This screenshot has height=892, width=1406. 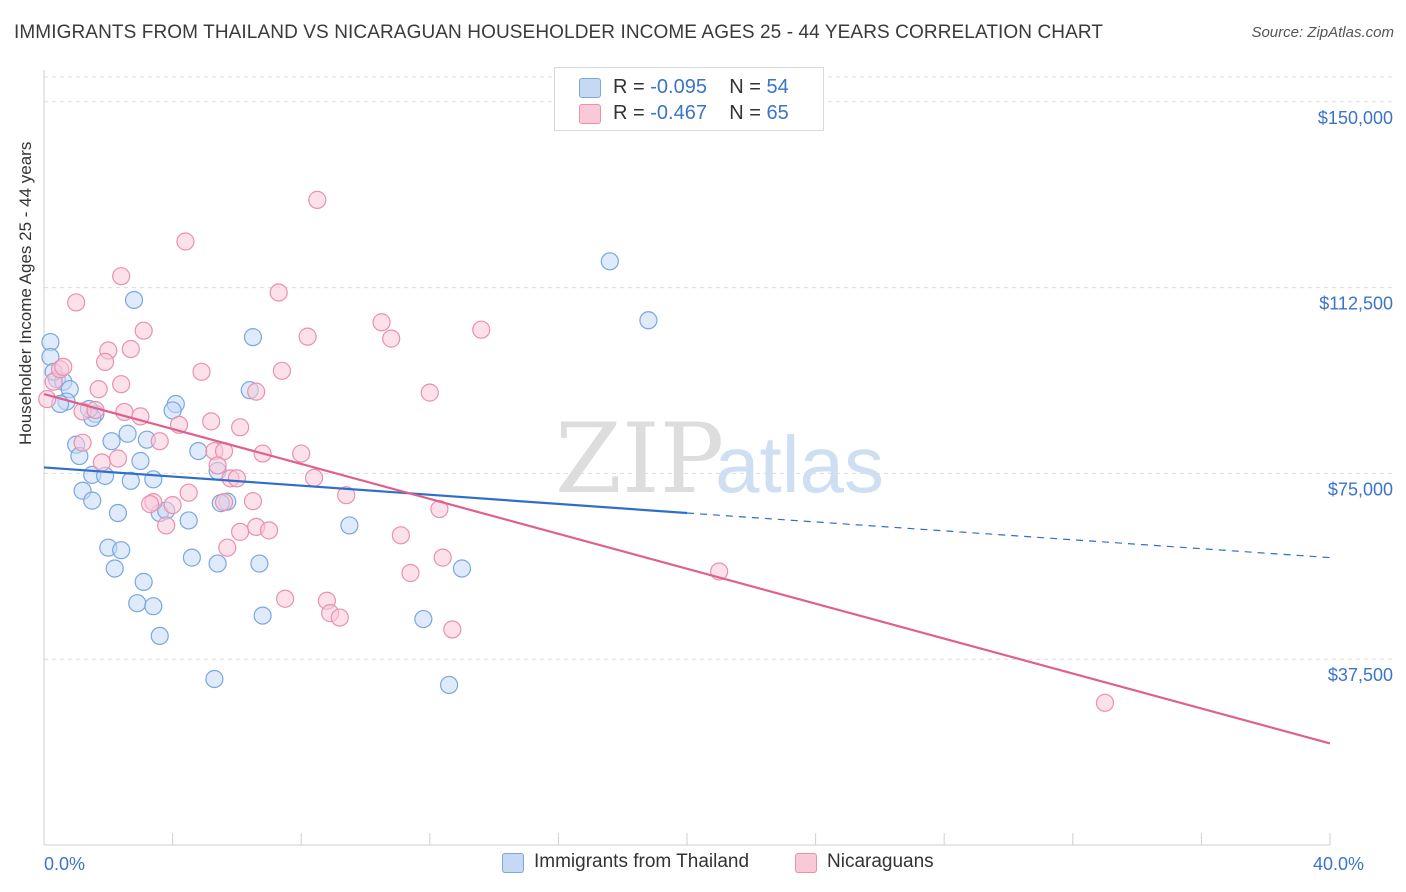 What do you see at coordinates (1008, 535) in the screenshot?
I see `thailand-trend-extension` at bounding box center [1008, 535].